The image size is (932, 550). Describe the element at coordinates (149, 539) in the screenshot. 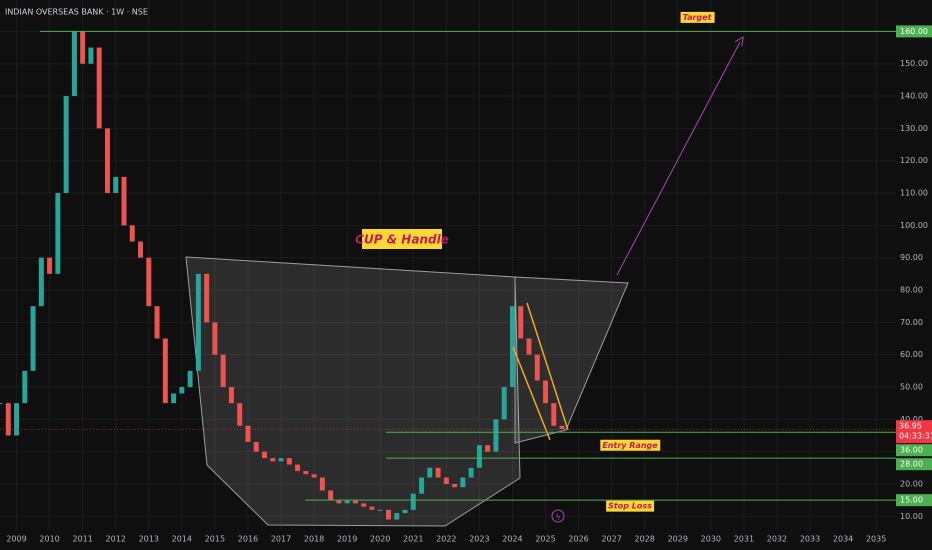

I see `x-tick-label: 2013` at that location.